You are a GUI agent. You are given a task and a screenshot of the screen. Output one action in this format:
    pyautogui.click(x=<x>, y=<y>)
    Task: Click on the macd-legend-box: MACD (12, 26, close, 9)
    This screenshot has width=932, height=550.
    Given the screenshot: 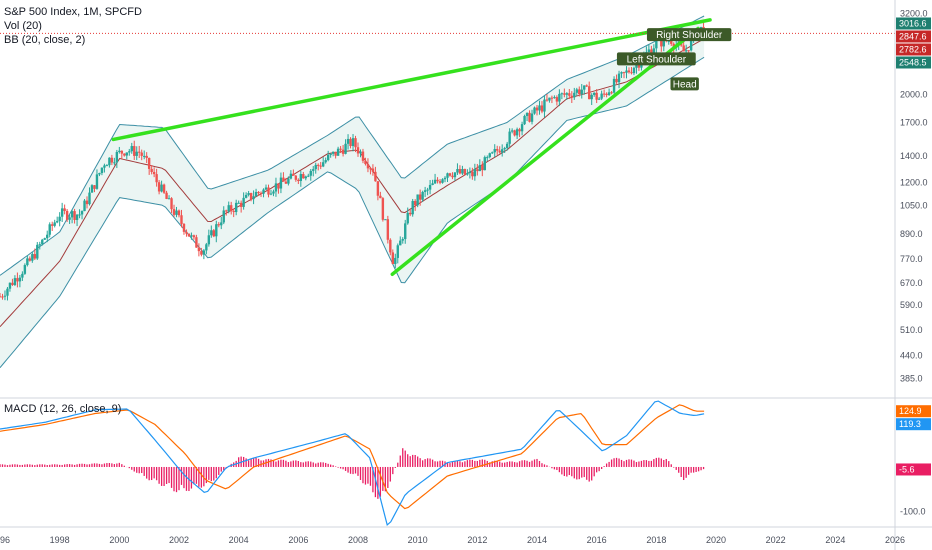 What is the action you would take?
    pyautogui.click(x=62, y=409)
    